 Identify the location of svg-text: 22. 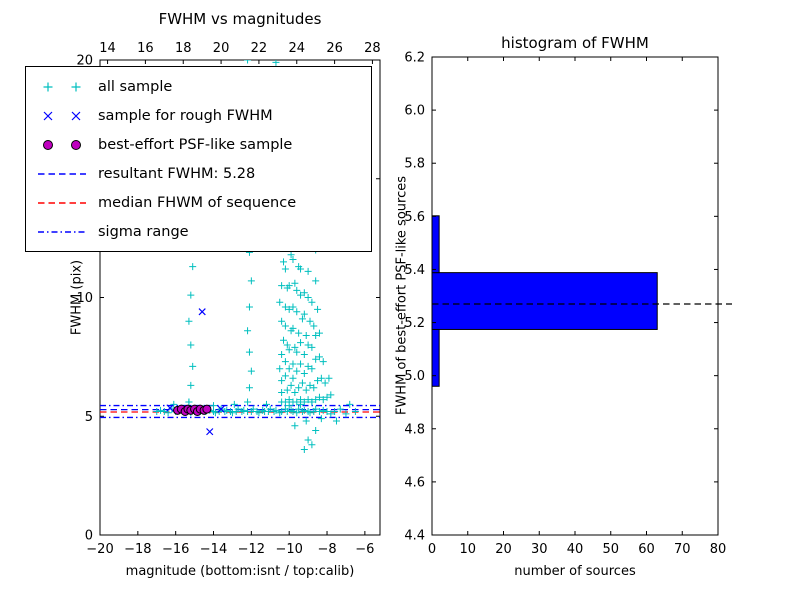
(259, 48).